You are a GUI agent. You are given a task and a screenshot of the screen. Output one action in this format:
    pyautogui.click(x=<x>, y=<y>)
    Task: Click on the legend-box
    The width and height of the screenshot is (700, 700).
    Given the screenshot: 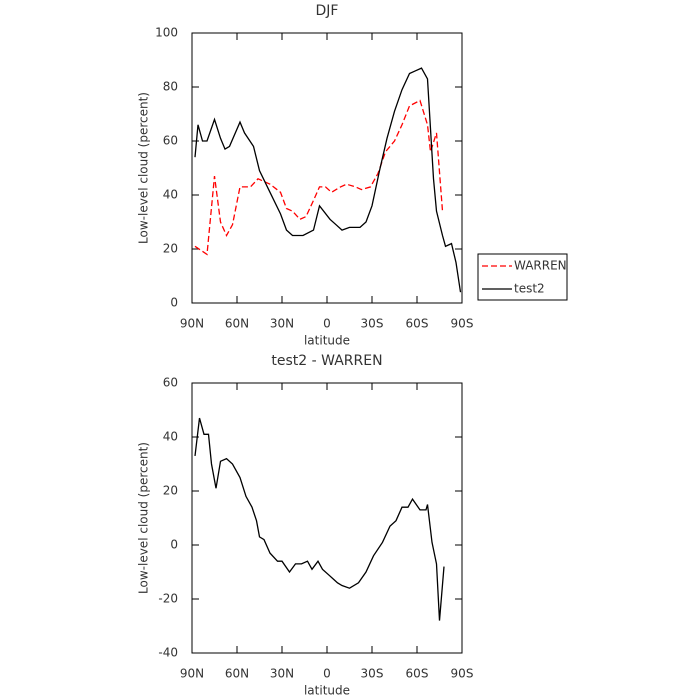 What is the action you would take?
    pyautogui.click(x=522, y=277)
    